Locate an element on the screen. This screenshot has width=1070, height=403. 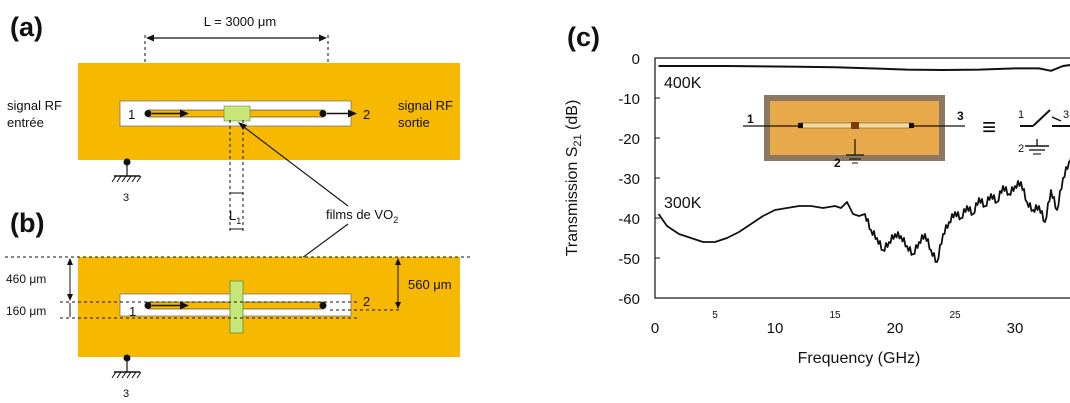
dim-460-head-top is located at coordinates (70, 261).